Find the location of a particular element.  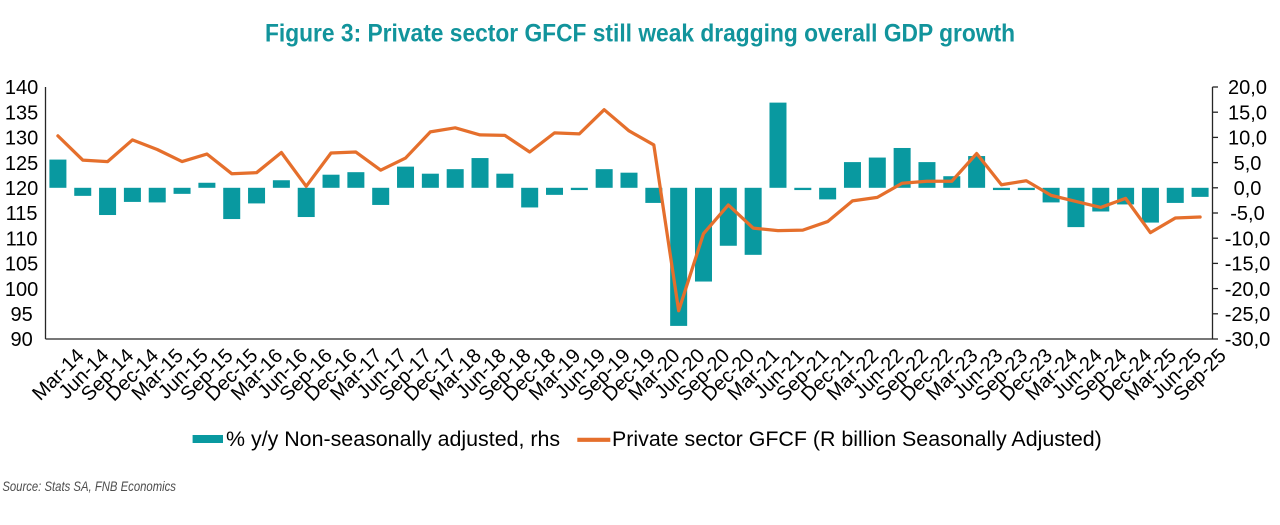

svg-text: 15,0 is located at coordinates (1247, 113).